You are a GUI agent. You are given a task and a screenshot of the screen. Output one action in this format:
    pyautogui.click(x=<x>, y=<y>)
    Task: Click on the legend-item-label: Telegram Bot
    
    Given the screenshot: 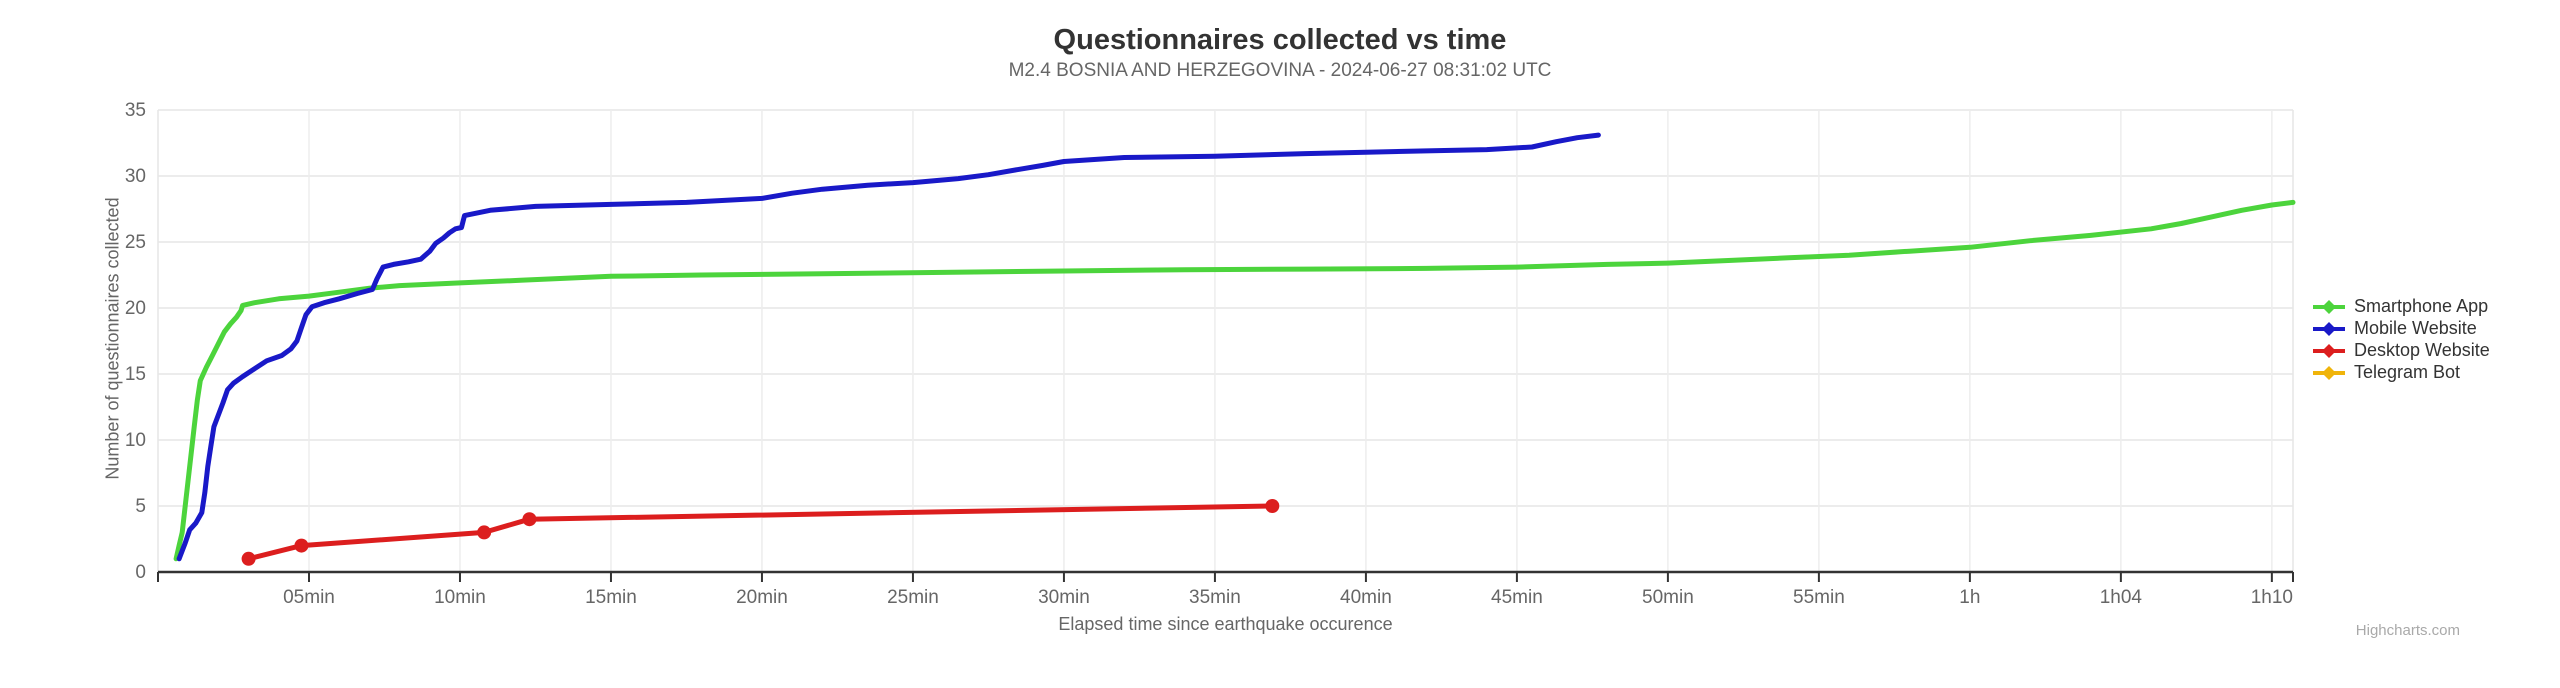 What is the action you would take?
    pyautogui.click(x=2407, y=372)
    